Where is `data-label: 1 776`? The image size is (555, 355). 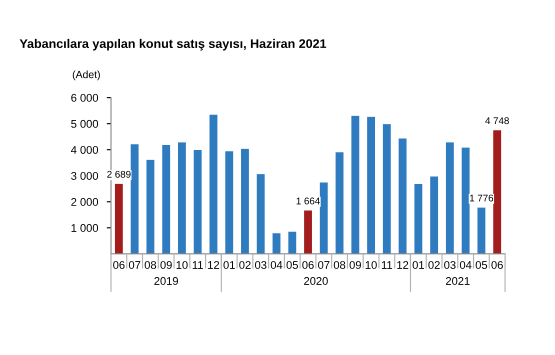 data-label: 1 776 is located at coordinates (482, 198).